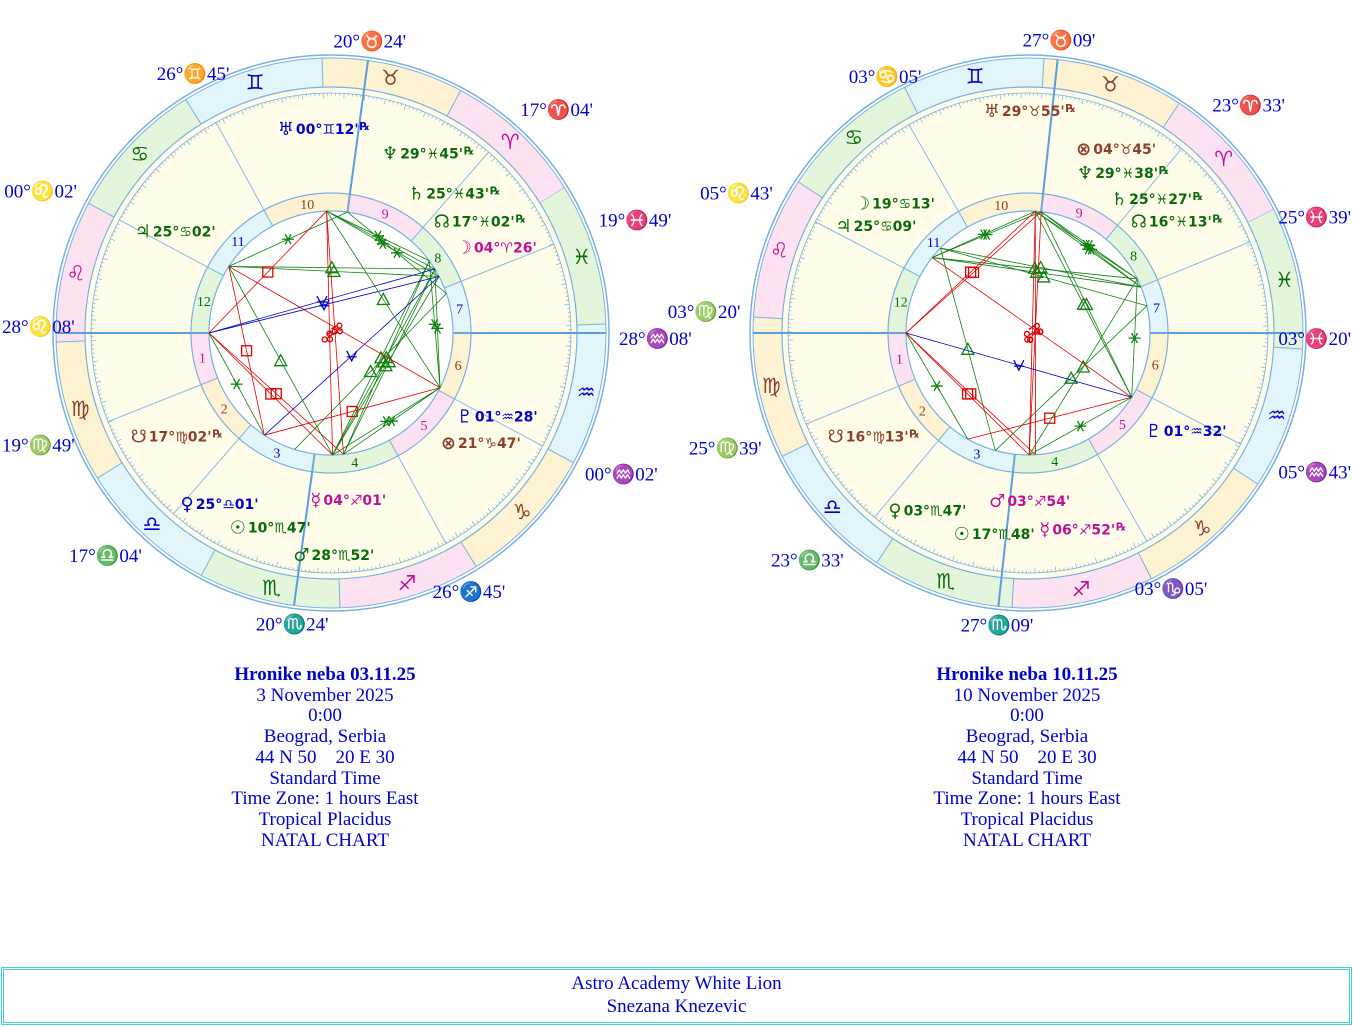 The image size is (1353, 1027). What do you see at coordinates (177, 437) in the screenshot?
I see `planet-south-node: ☋︎ 17°♍02' ℞` at bounding box center [177, 437].